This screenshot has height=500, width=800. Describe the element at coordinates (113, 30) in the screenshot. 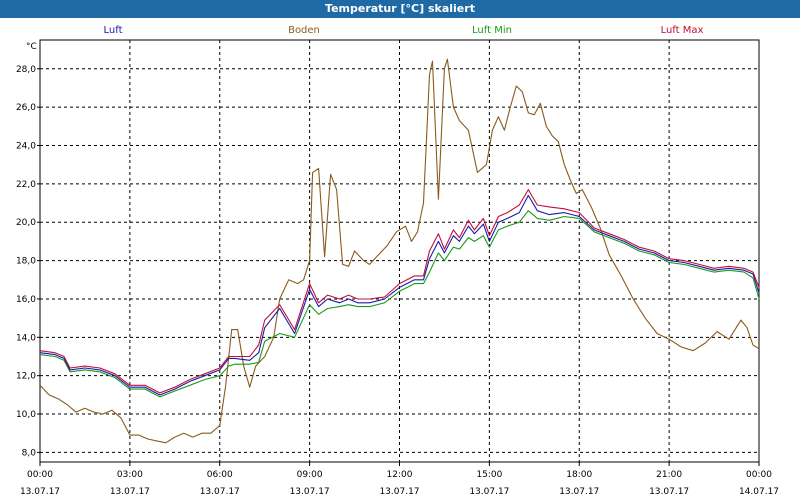

I see `legend-luft: Luft` at that location.